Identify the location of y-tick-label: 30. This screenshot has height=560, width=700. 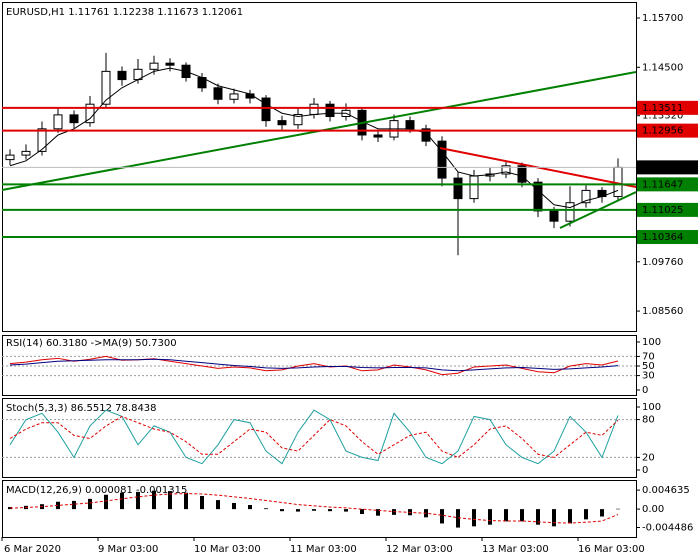
(648, 376).